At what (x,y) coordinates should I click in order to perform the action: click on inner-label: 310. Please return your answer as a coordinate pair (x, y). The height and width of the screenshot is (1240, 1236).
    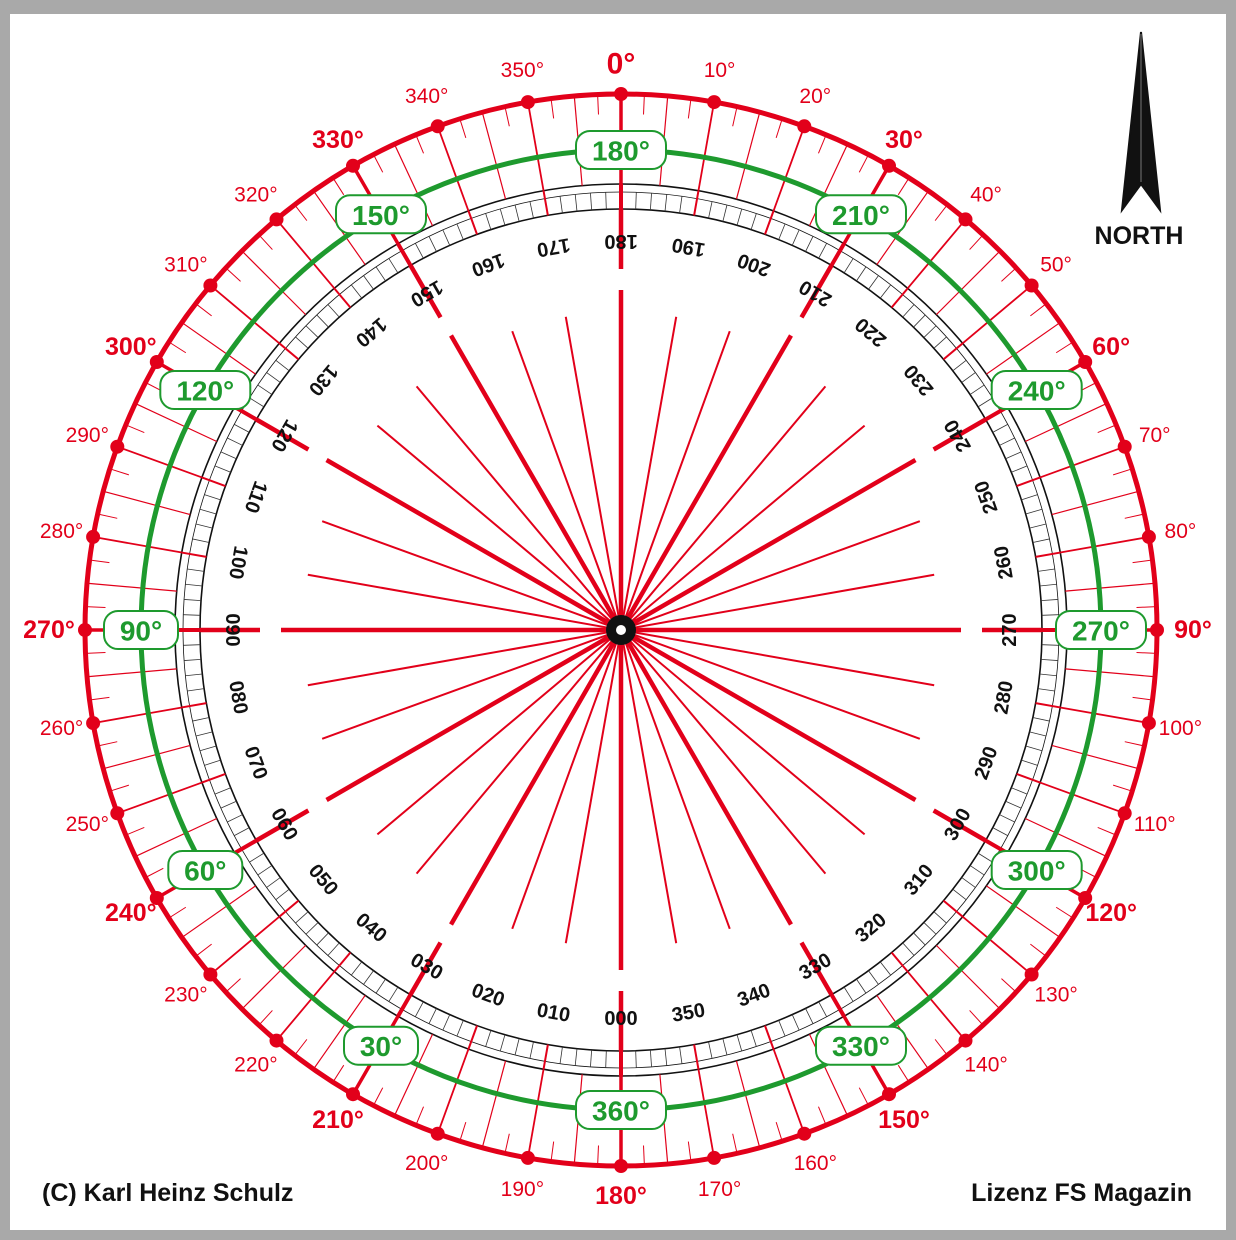
    Looking at the image, I should click on (919, 880).